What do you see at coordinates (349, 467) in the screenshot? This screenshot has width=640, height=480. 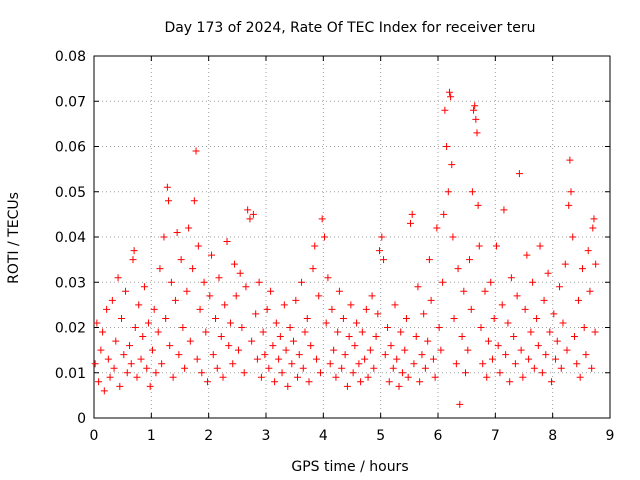 I see `x-axis-label: GPS time / hours` at bounding box center [349, 467].